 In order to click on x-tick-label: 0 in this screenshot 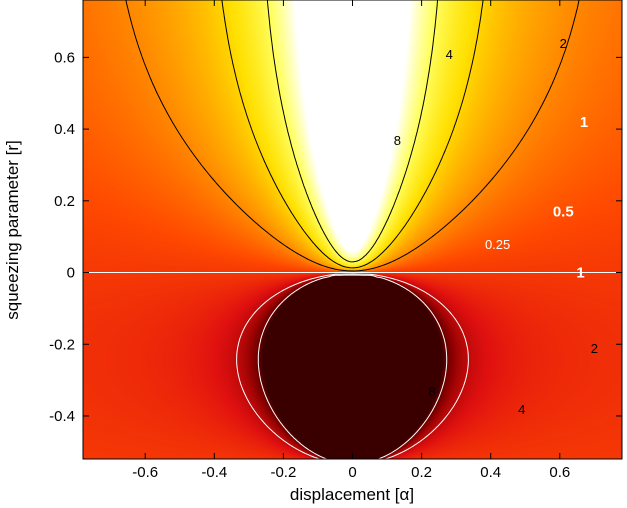, I will do `click(352, 472)`.